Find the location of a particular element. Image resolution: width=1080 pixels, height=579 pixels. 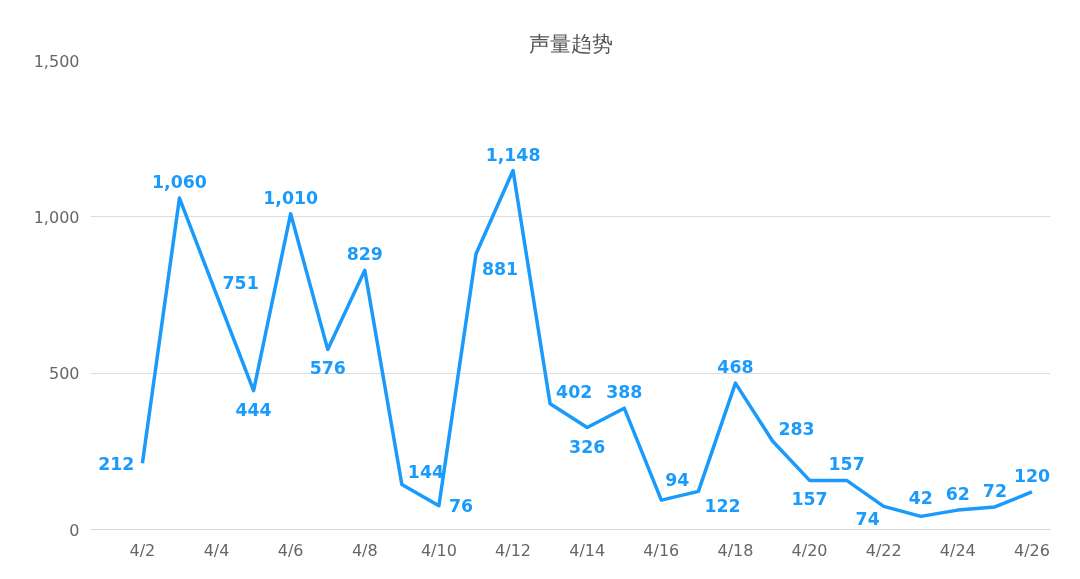

data-label: 1,060 is located at coordinates (179, 182).